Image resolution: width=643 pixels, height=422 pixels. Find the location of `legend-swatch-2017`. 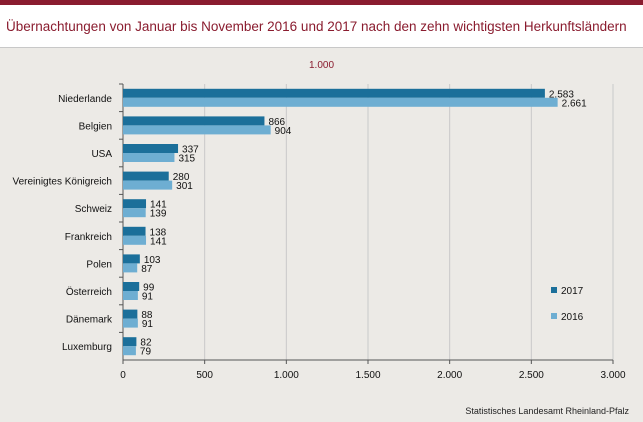

legend-swatch-2017 is located at coordinates (554, 290).